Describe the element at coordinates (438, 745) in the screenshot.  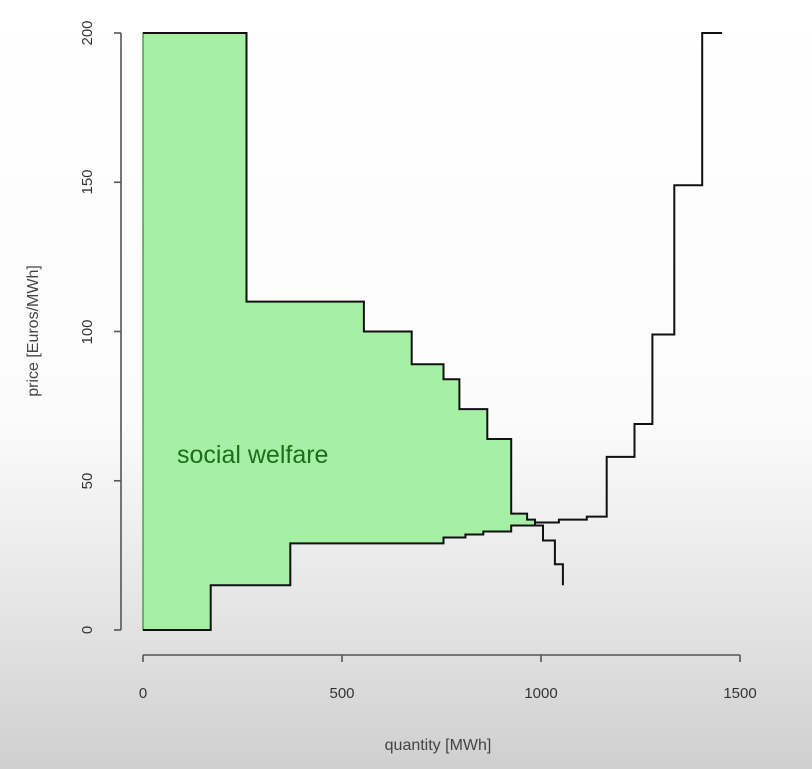
I see `x-axis-title: quantity [MWh]` at that location.